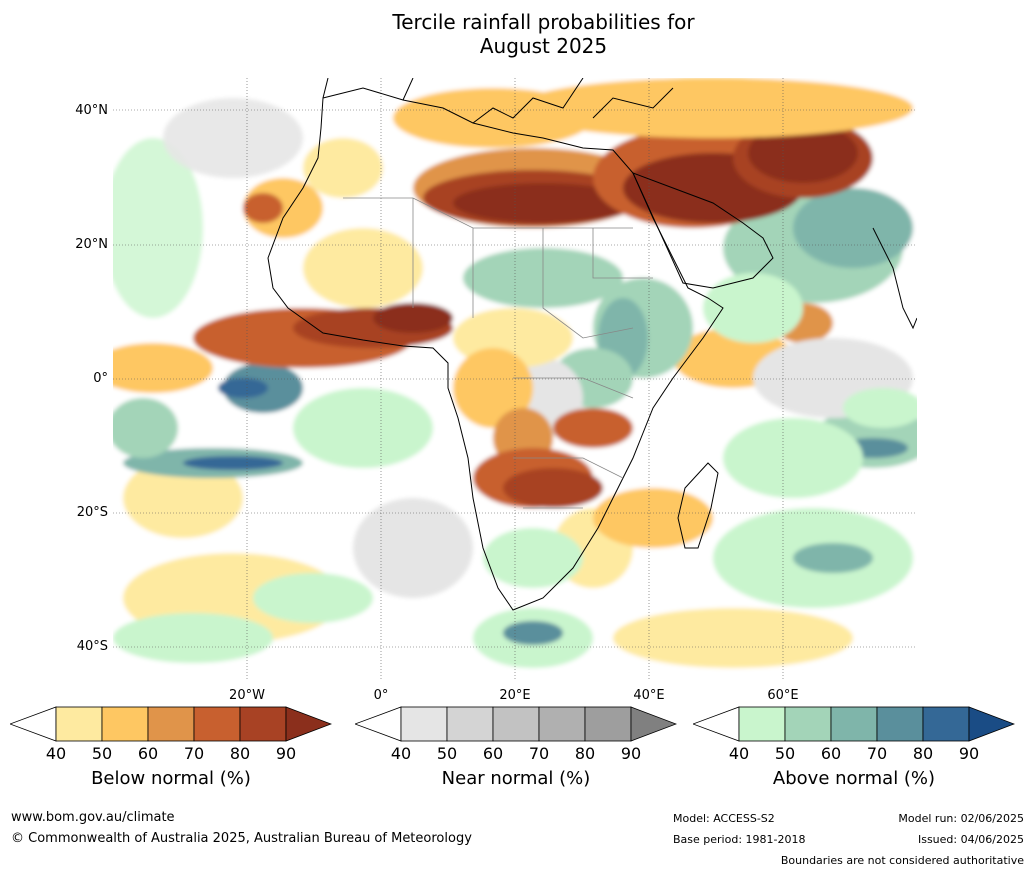 Image resolution: width=1035 pixels, height=873 pixels. Describe the element at coordinates (543, 46) in the screenshot. I see `title-line-2: August 2025` at that location.